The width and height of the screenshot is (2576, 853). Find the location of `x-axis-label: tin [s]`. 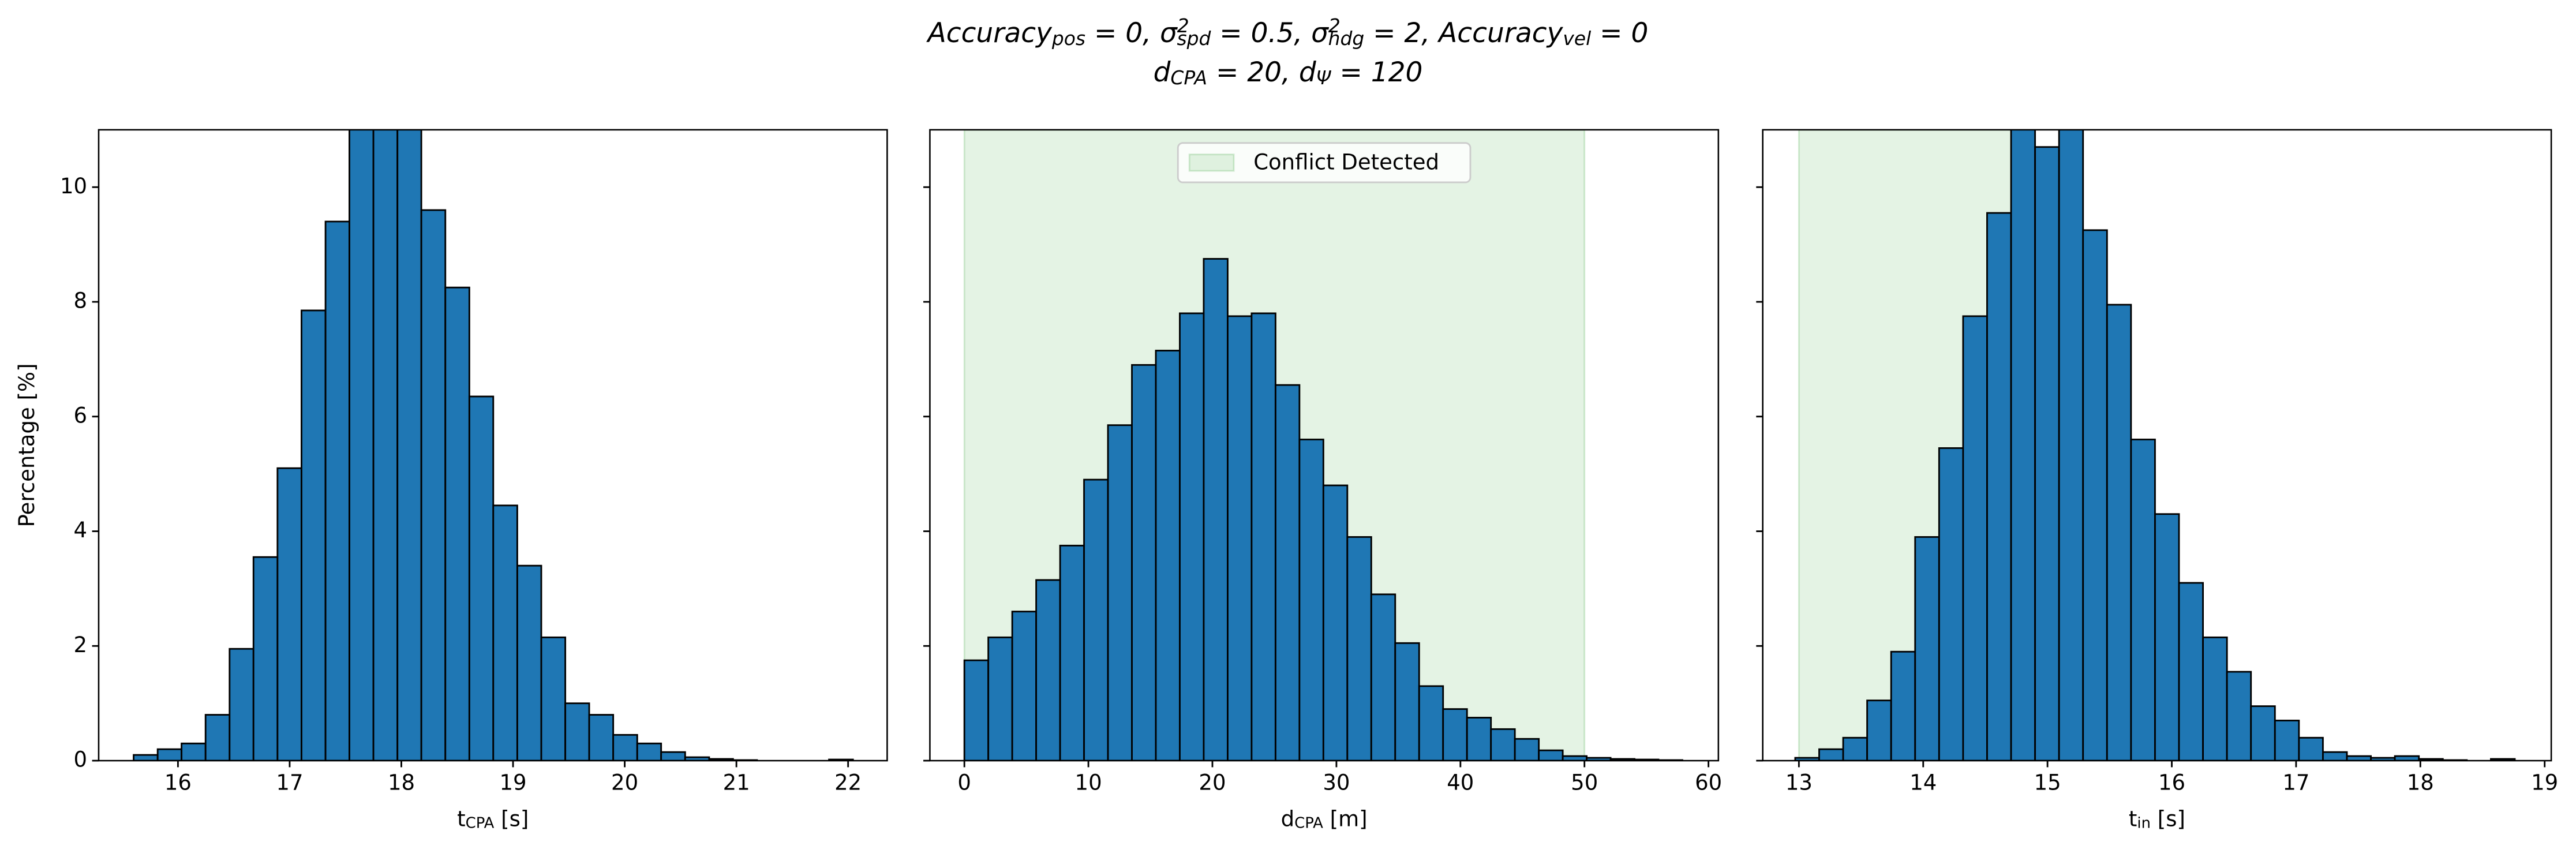

x-axis-label: tin [s] is located at coordinates (2157, 819).